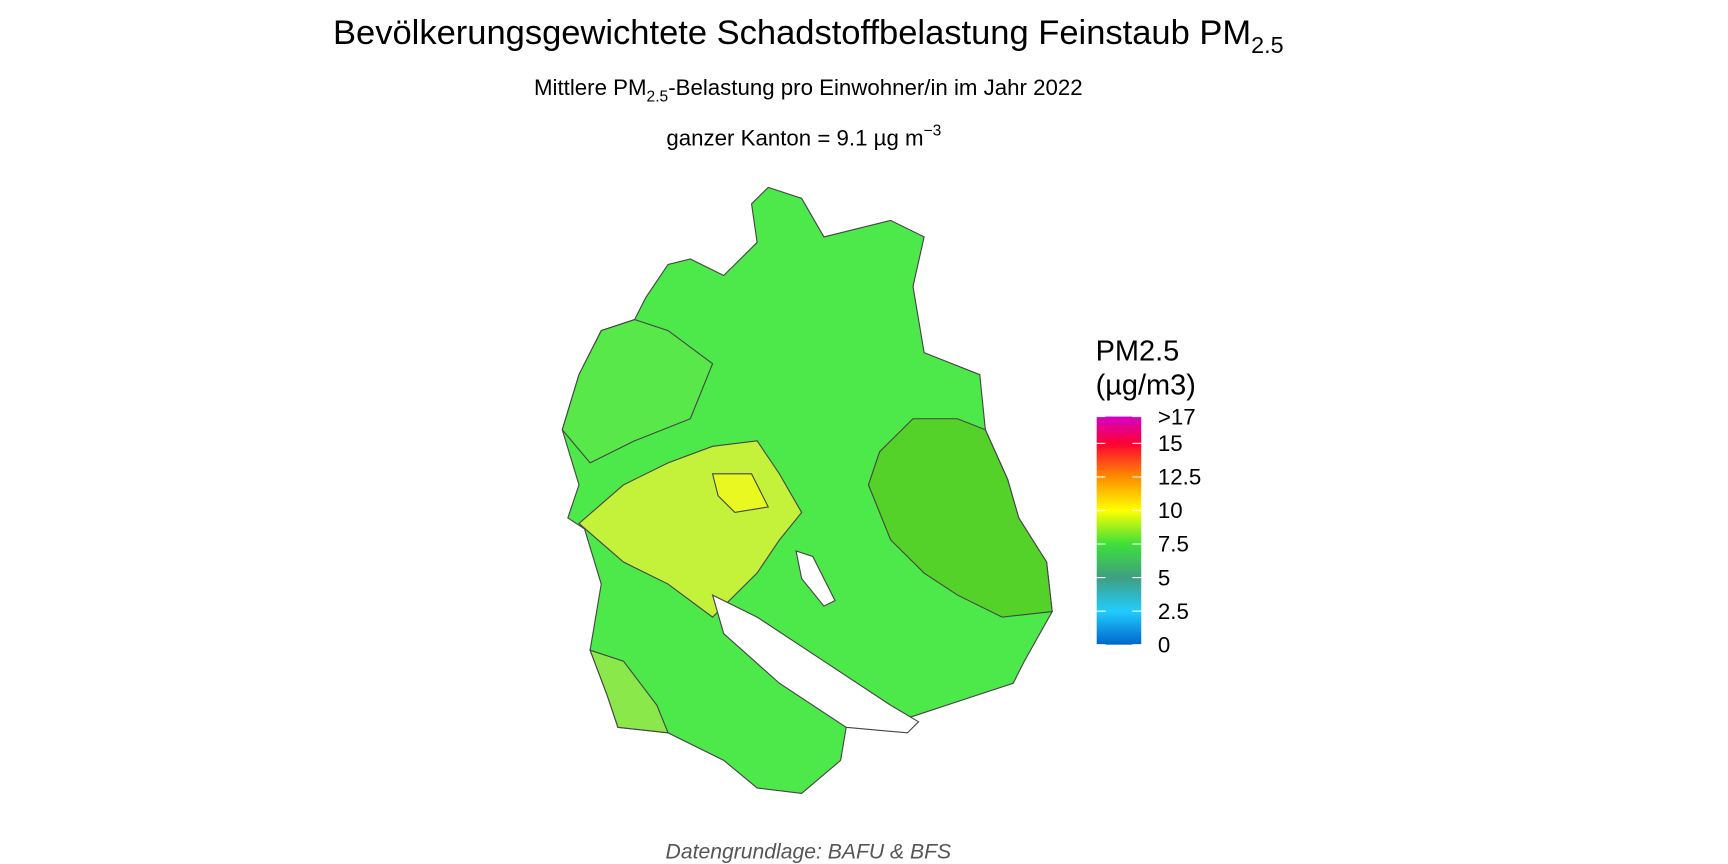 Image resolution: width=1728 pixels, height=864 pixels. Describe the element at coordinates (1170, 510) in the screenshot. I see `legend-tick-label: 10` at that location.